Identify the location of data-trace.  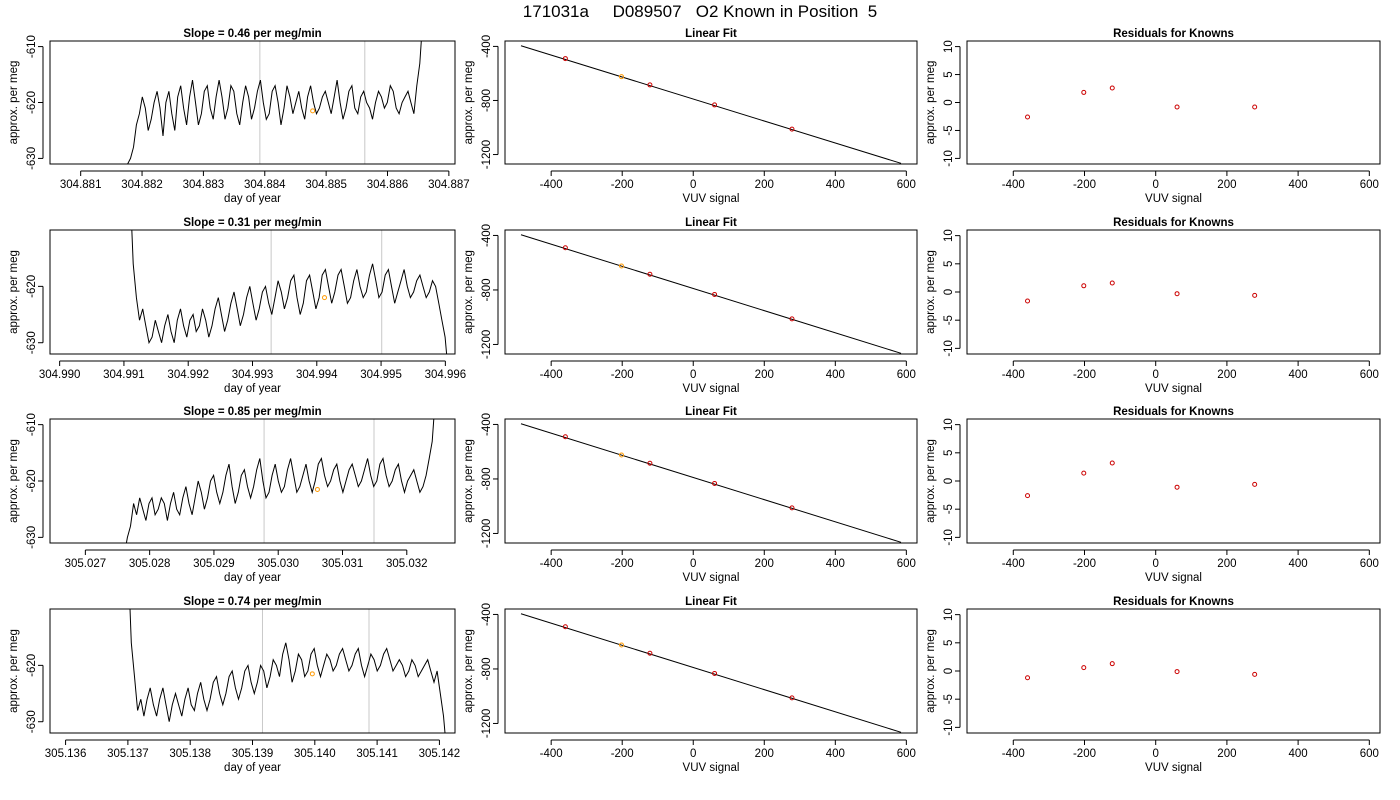
(287, 671).